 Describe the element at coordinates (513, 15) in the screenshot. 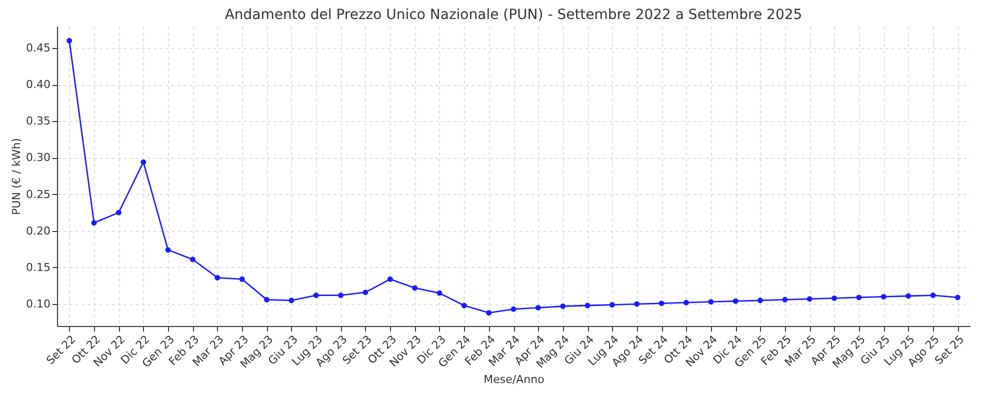

I see `chart-title: Andamento del Prezzo Unico Nazionale (PUN) - Settembre 2022 a Settembre 2025` at that location.